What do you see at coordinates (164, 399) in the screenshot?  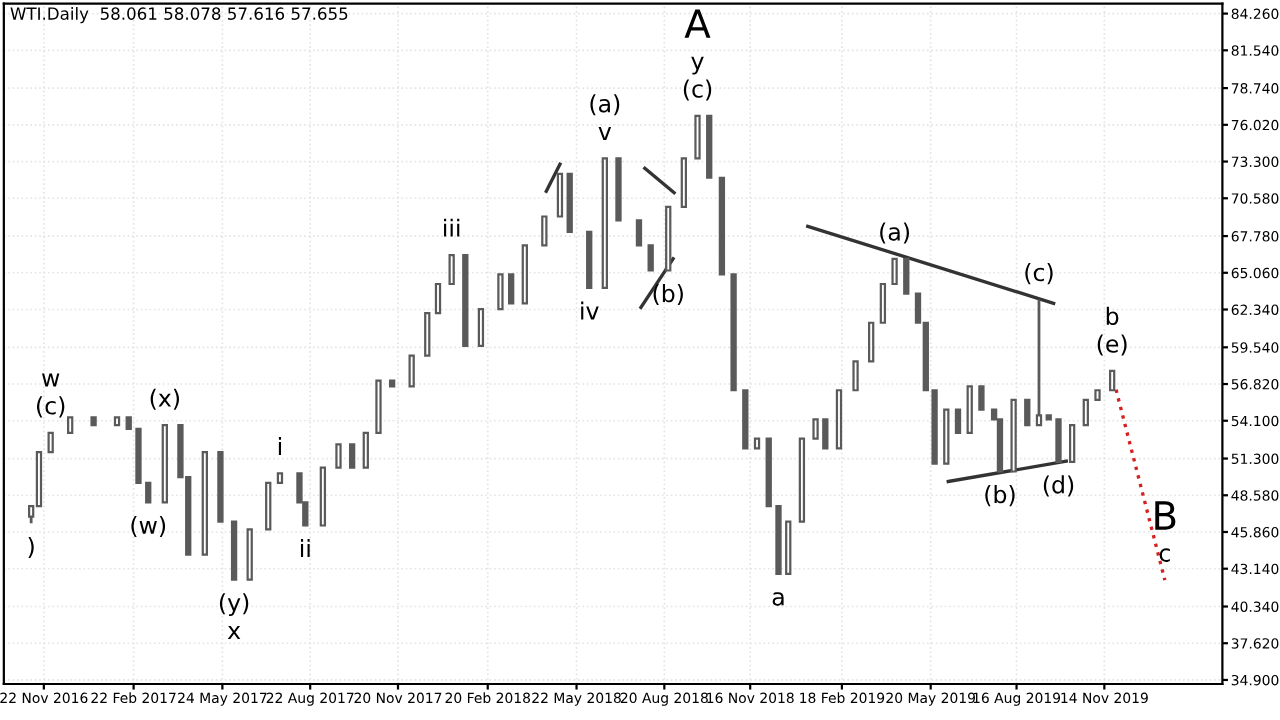 I see `annotation: (x)` at bounding box center [164, 399].